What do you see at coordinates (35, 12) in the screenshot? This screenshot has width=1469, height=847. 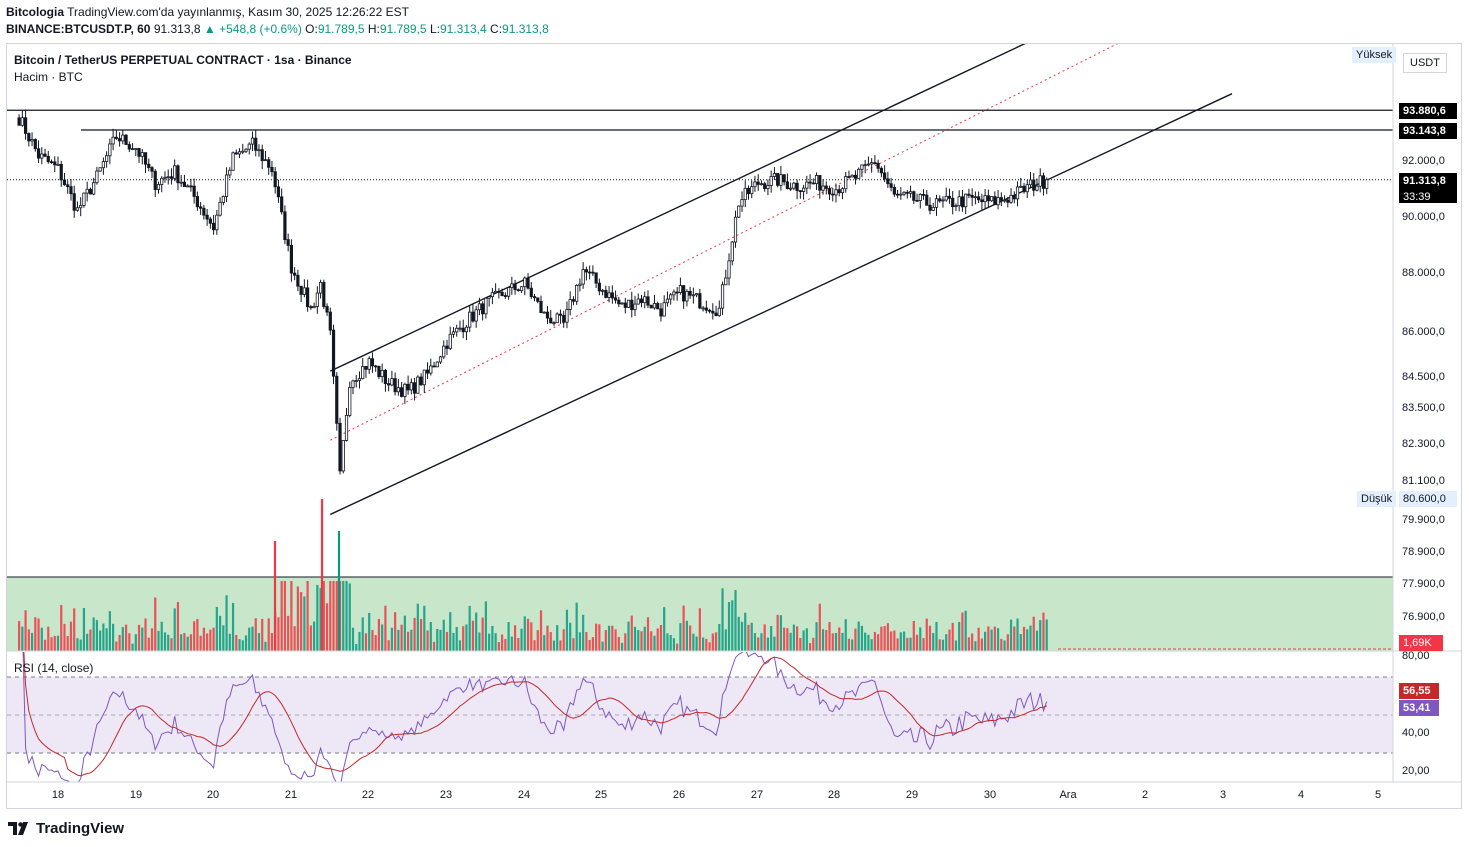 I see `author-name: Bitcologia` at bounding box center [35, 12].